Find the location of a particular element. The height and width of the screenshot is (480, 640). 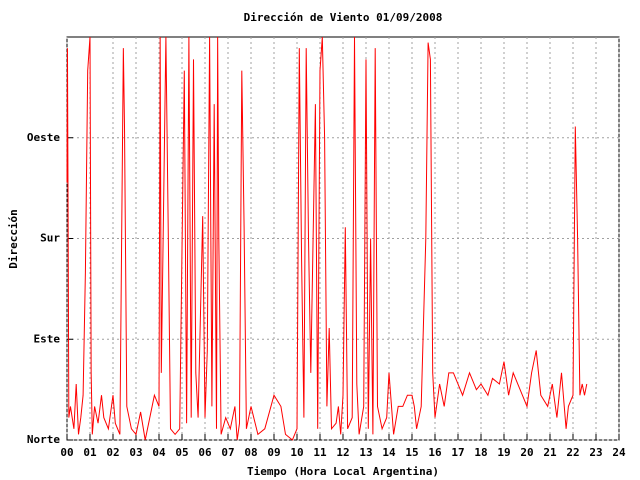

x-tick-label: 00 is located at coordinates (66, 452).